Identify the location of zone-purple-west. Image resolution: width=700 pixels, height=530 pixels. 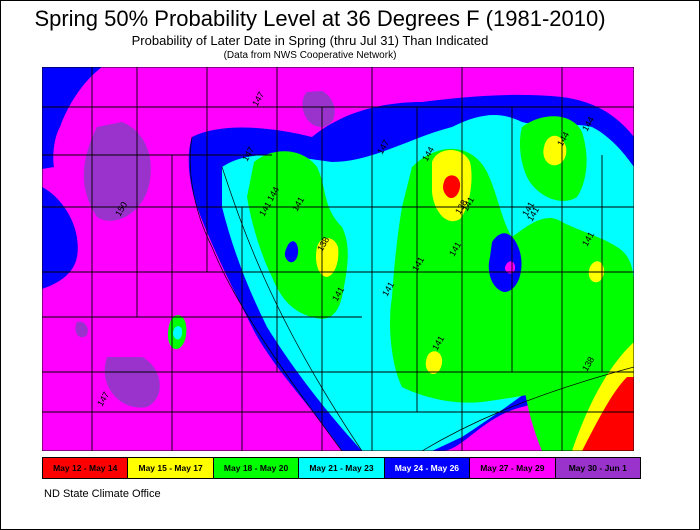
(117, 171).